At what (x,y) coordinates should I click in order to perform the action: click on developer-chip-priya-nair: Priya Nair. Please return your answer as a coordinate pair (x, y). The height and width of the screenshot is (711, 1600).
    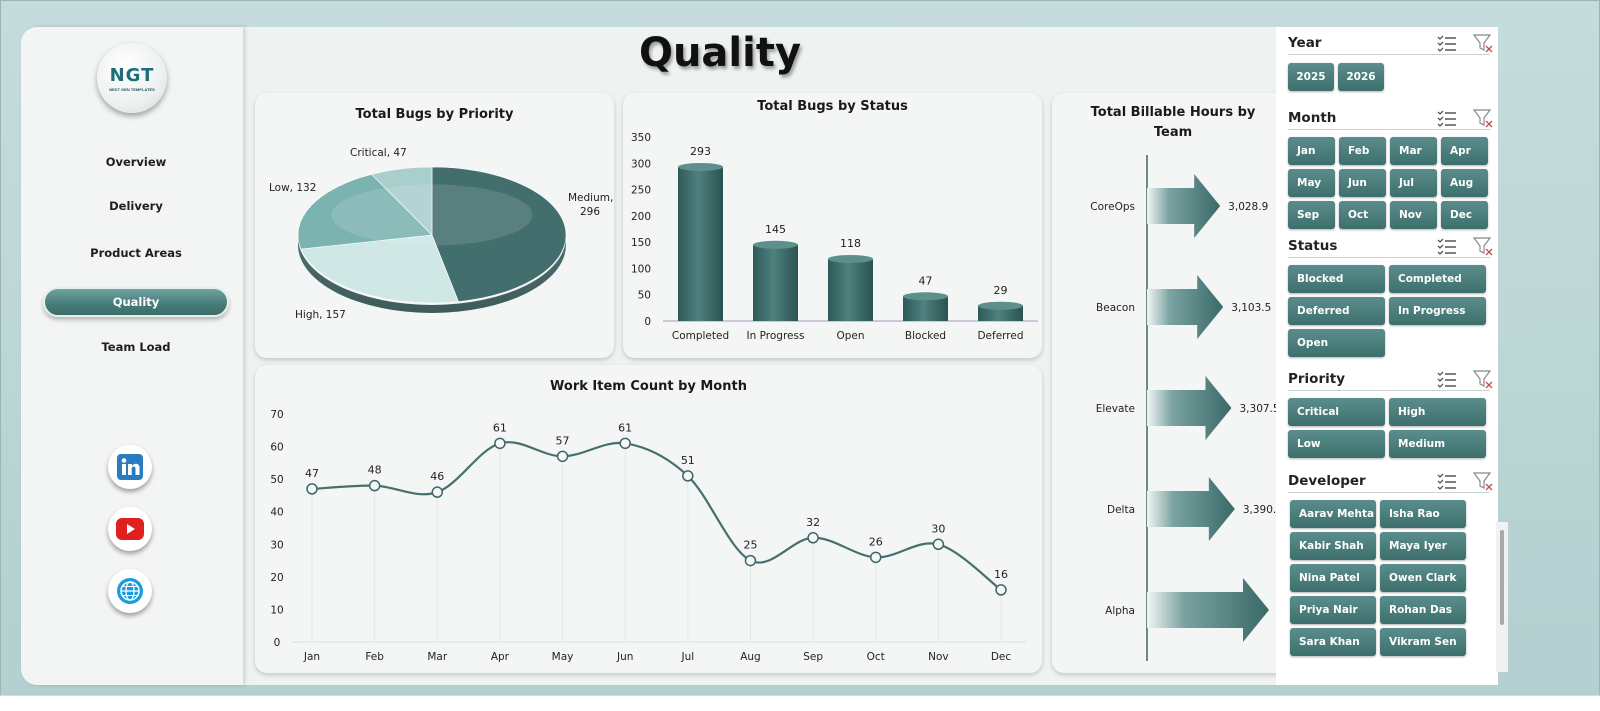
    Looking at the image, I should click on (1333, 610).